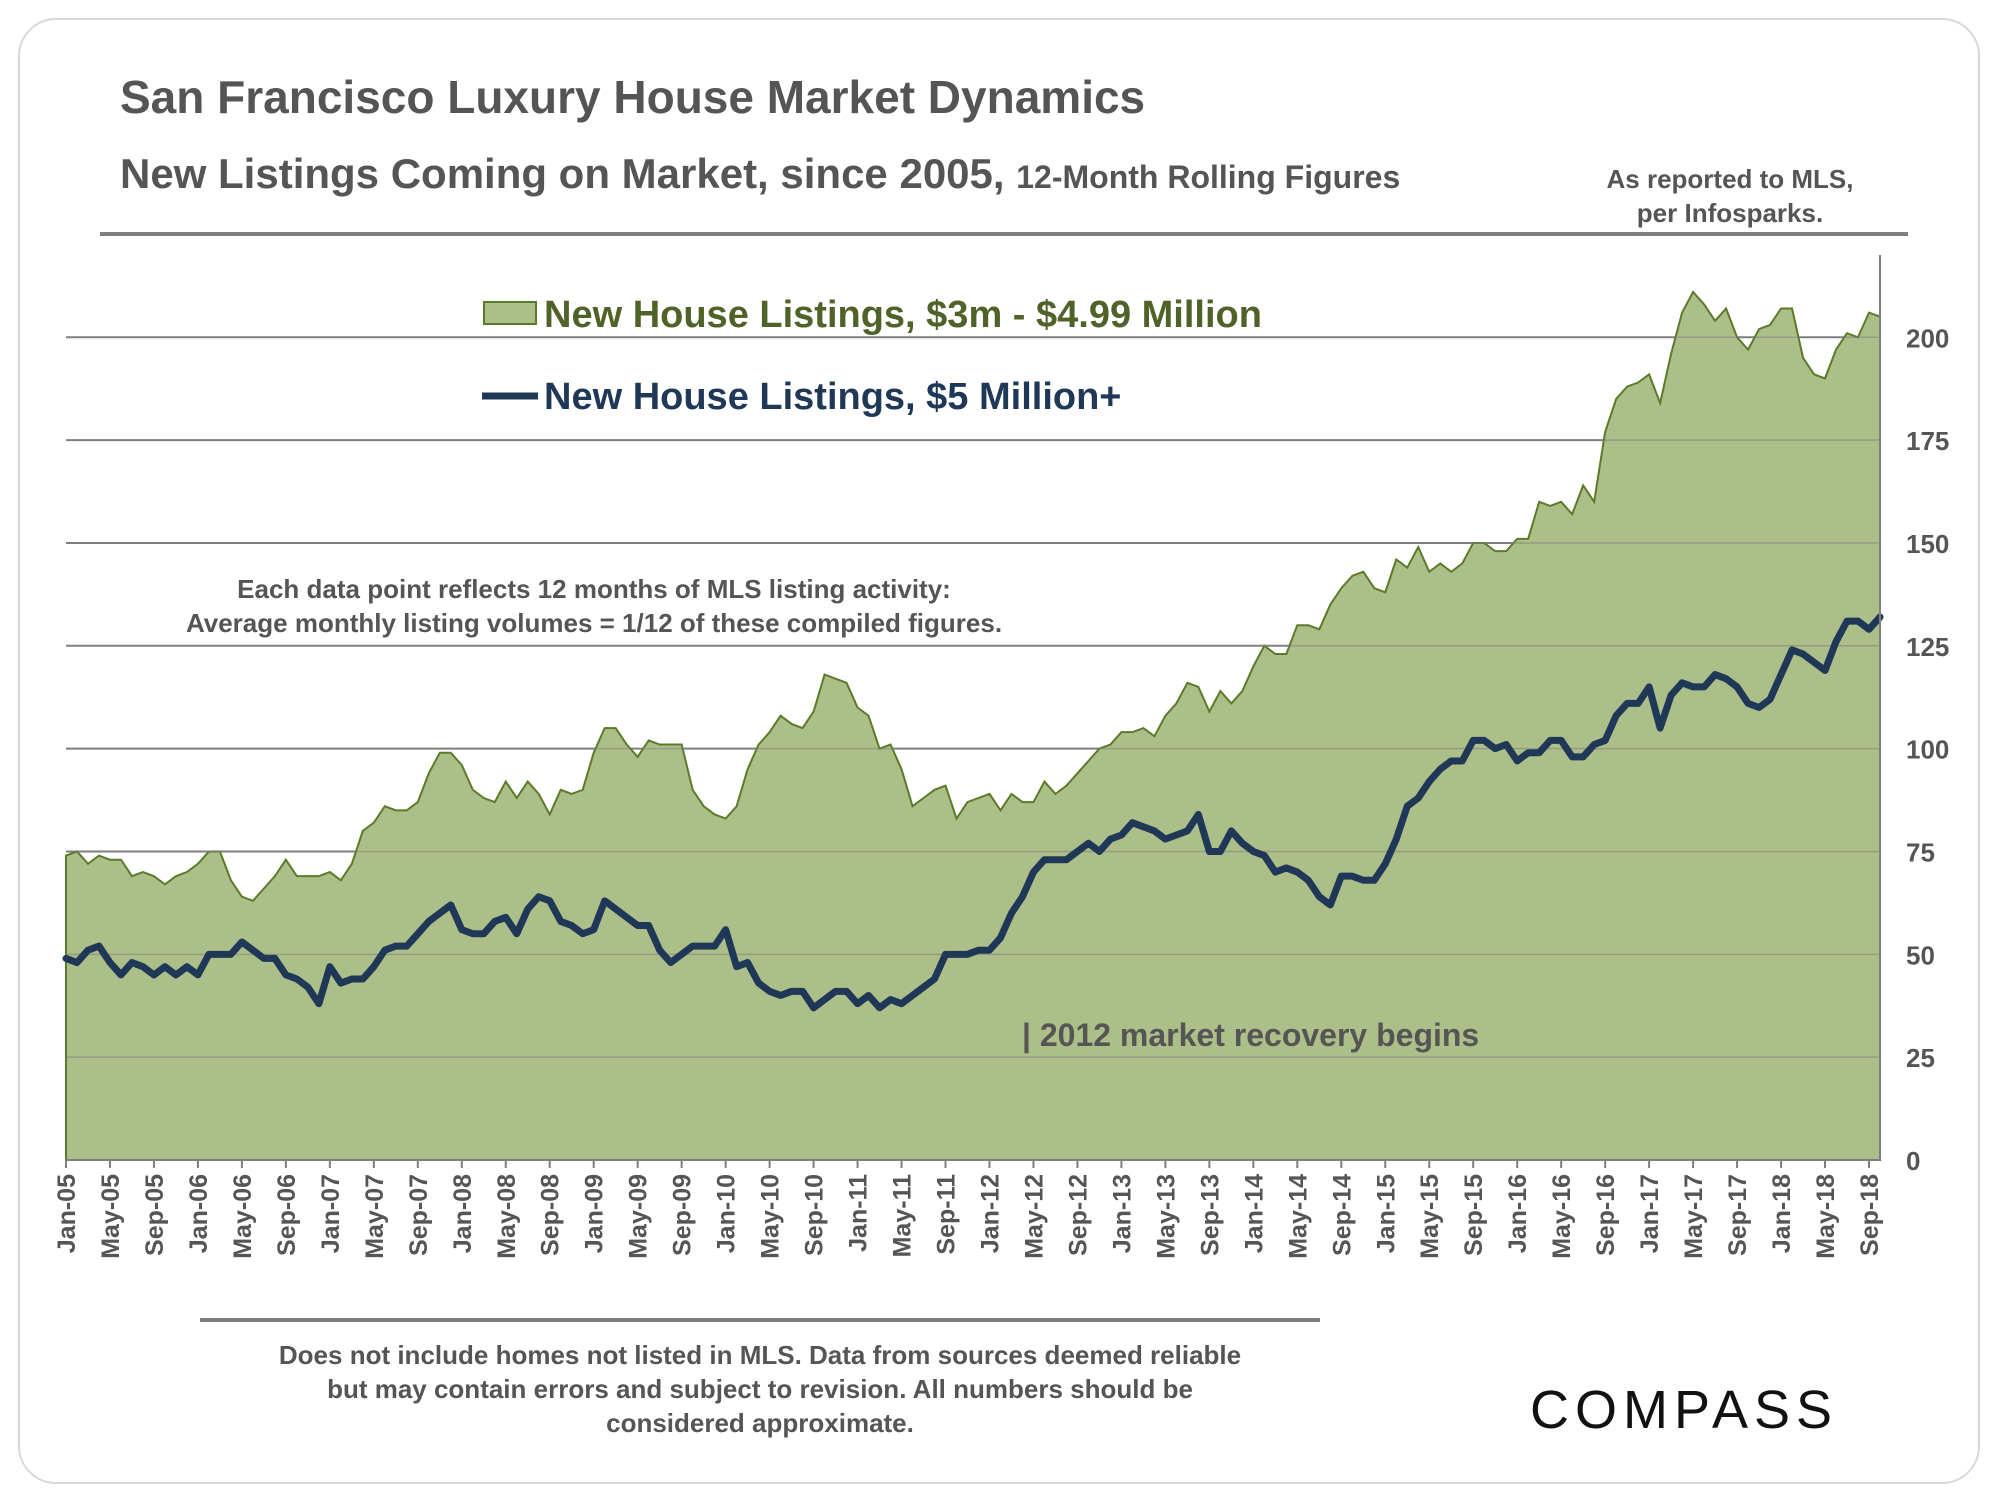 Image resolution: width=2000 pixels, height=1500 pixels. Describe the element at coordinates (815, 1215) in the screenshot. I see `x-tick-label: Sep-10` at that location.